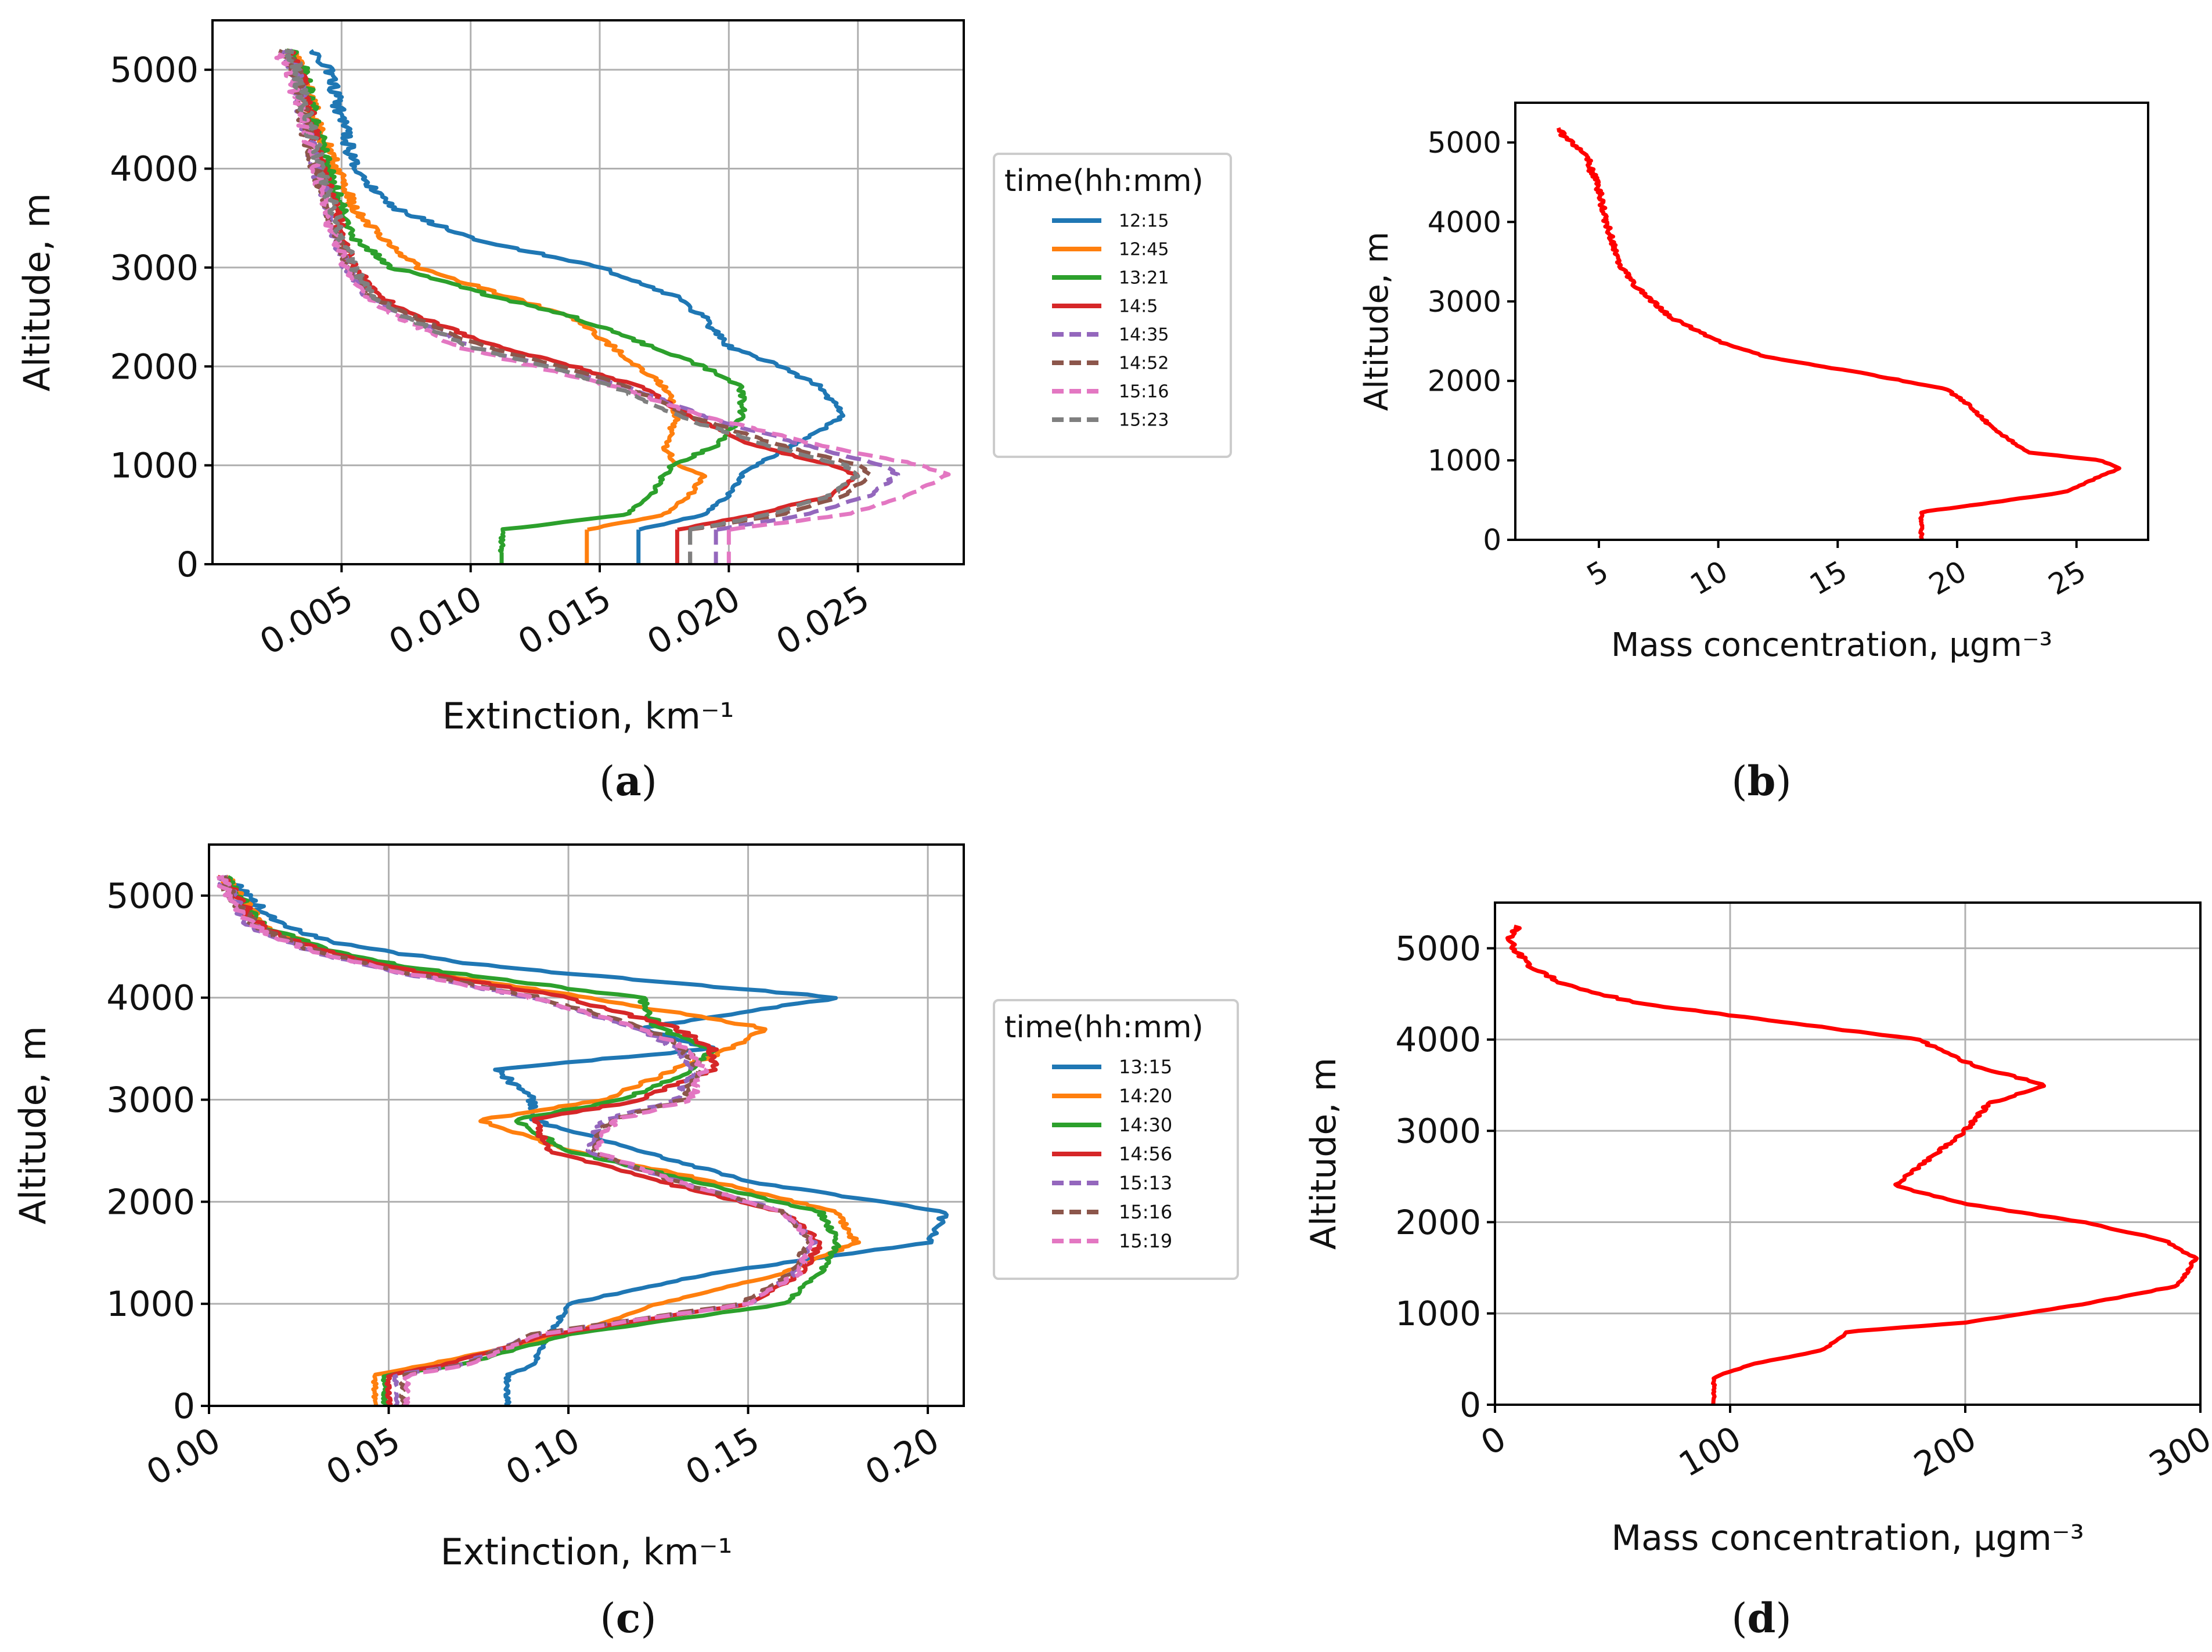 The height and width of the screenshot is (1652, 2212). I want to click on panel-a-axes-frame, so click(588, 292).